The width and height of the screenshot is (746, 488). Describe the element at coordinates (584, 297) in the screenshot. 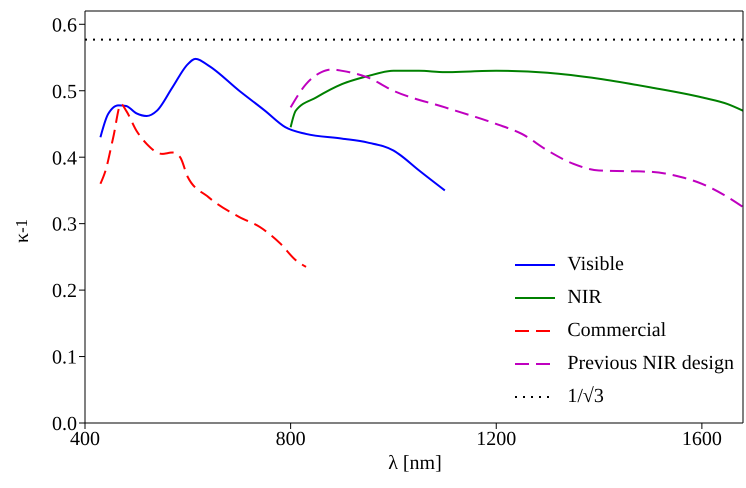

I see `legend-label: NIR` at that location.